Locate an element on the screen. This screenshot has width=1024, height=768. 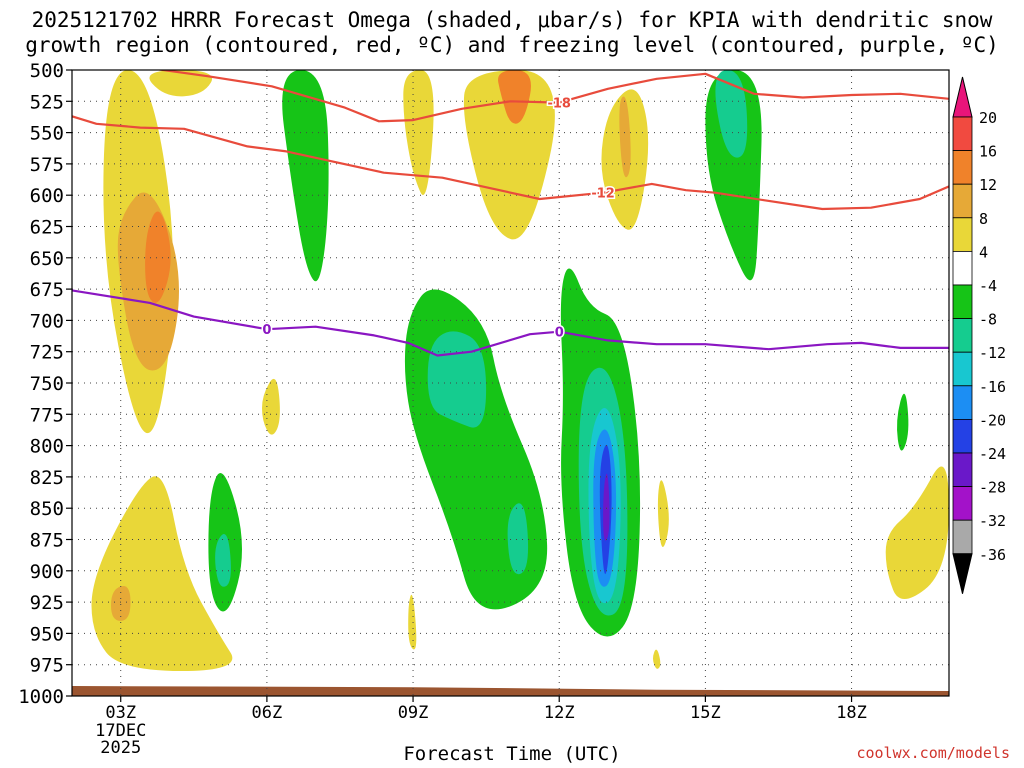
colorbar-tick-label: 4 is located at coordinates (983, 252).